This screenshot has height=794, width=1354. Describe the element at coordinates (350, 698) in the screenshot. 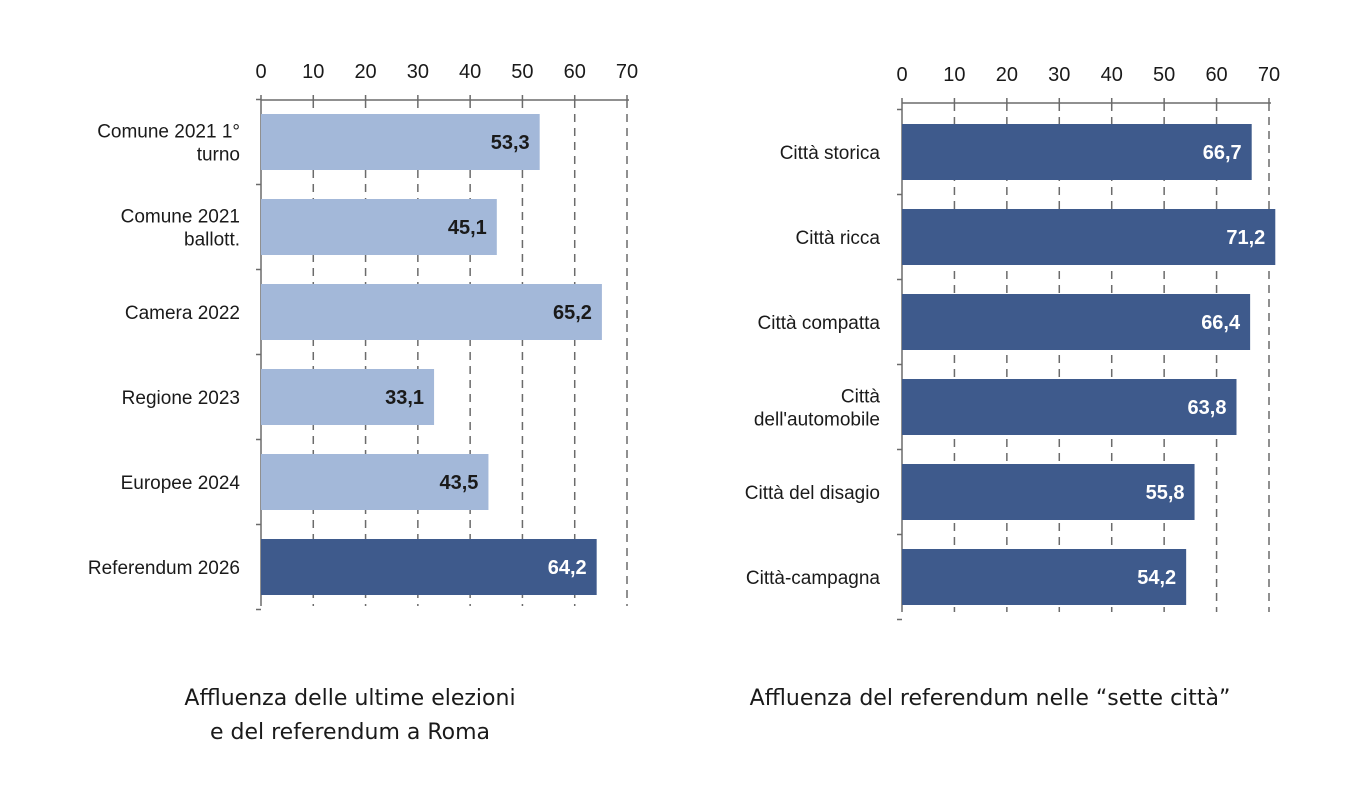

I see `chart-left-caption-line-1: Affluenza delle ultime elezioni` at that location.